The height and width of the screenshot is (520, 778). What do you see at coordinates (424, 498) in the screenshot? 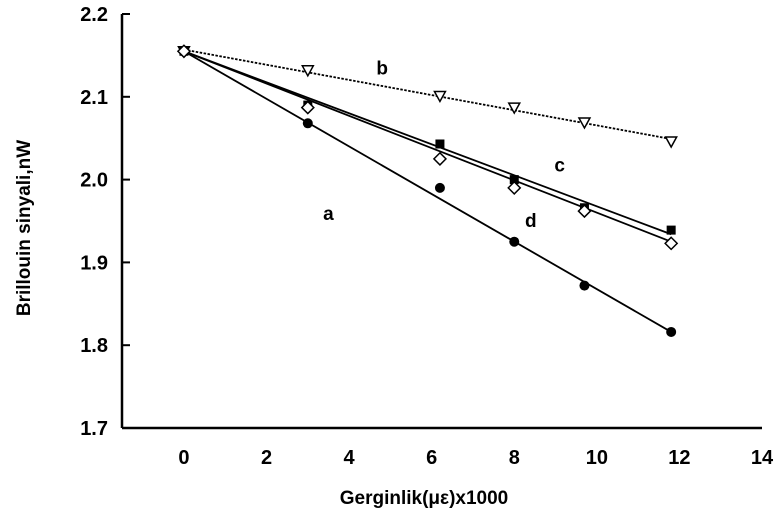
I see `x-axis-label: Gerginlik(με)x1000` at bounding box center [424, 498].